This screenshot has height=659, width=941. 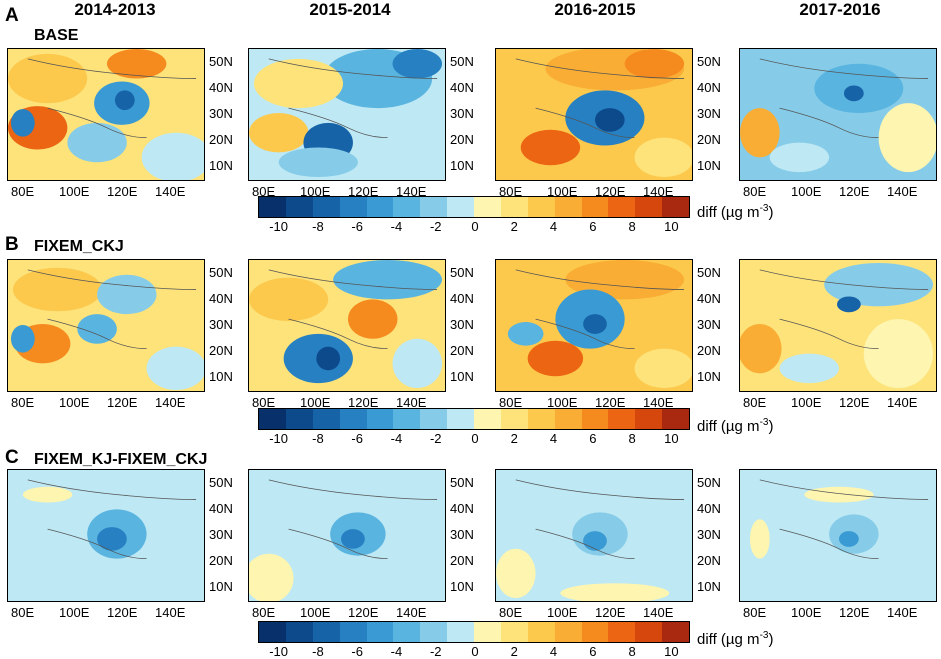 What do you see at coordinates (474, 207) in the screenshot?
I see `colorbar-a` at bounding box center [474, 207].